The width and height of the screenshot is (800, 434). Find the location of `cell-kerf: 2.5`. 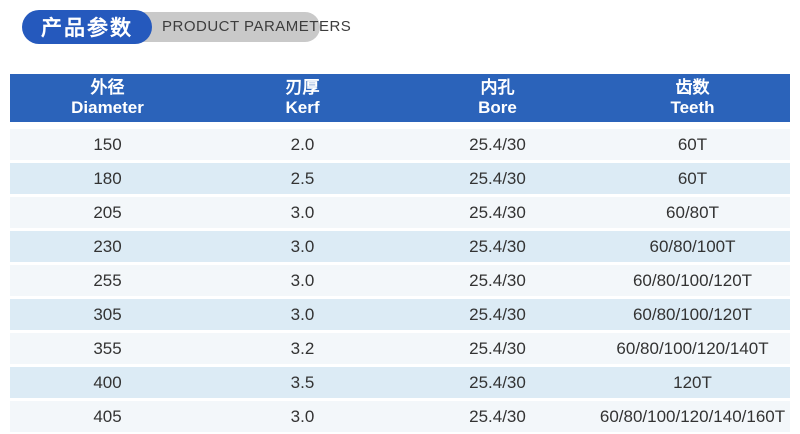

cell-kerf: 2.5 is located at coordinates (302, 178).